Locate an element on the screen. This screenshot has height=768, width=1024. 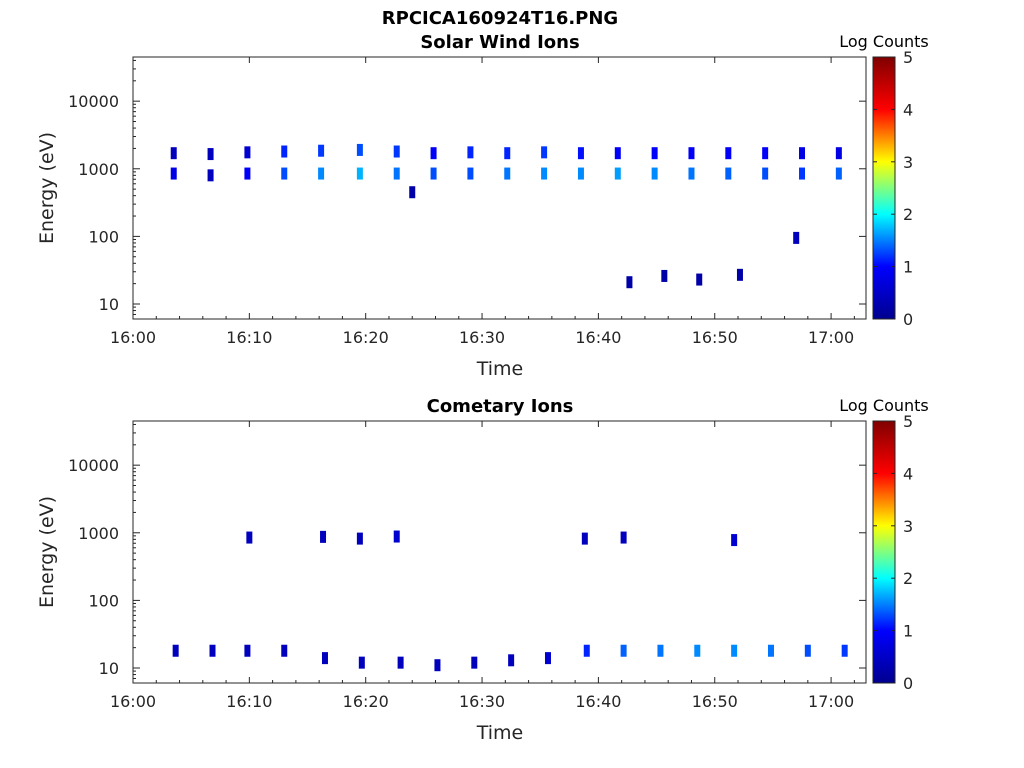
panel-title-solar-wind: Solar Wind Ions is located at coordinates (499, 42).